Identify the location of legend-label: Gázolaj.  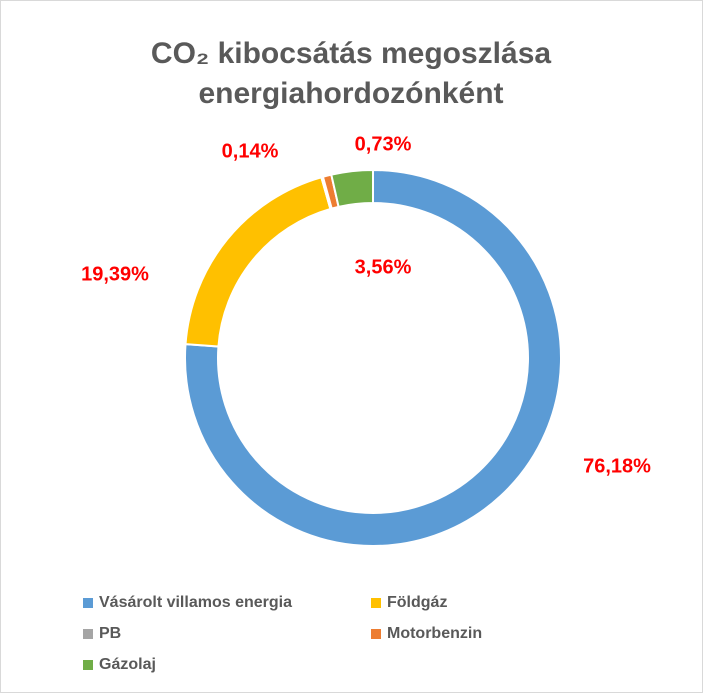
(127, 664).